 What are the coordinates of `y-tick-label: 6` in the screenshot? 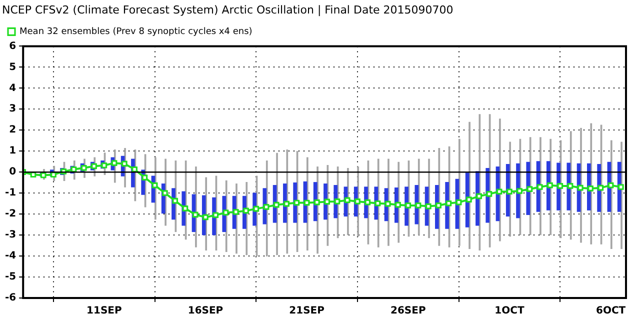 It's located at (12, 46).